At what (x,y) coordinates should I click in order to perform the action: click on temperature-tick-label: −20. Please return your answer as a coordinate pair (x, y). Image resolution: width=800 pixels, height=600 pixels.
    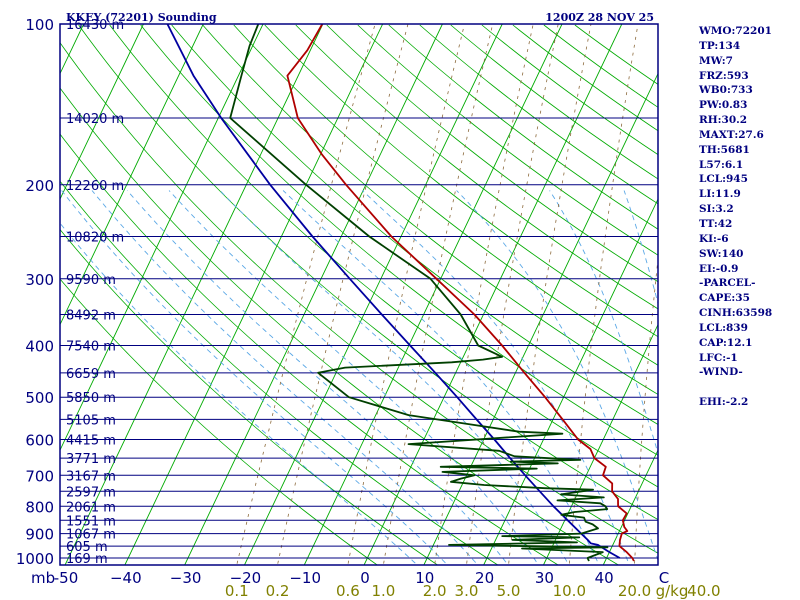
    Looking at the image, I should click on (246, 578).